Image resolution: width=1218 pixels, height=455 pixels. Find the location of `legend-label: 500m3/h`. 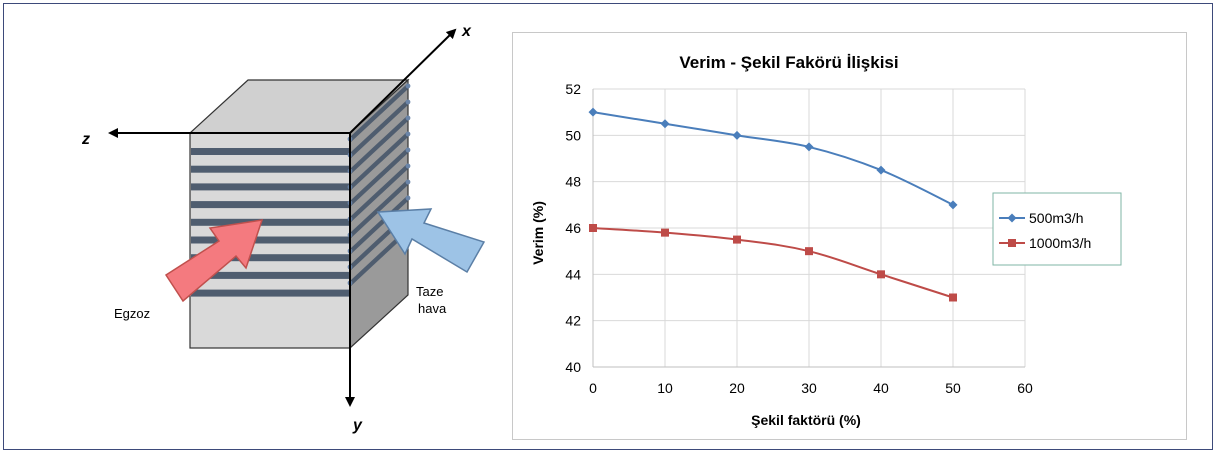

legend-label: 500m3/h is located at coordinates (1056, 218).